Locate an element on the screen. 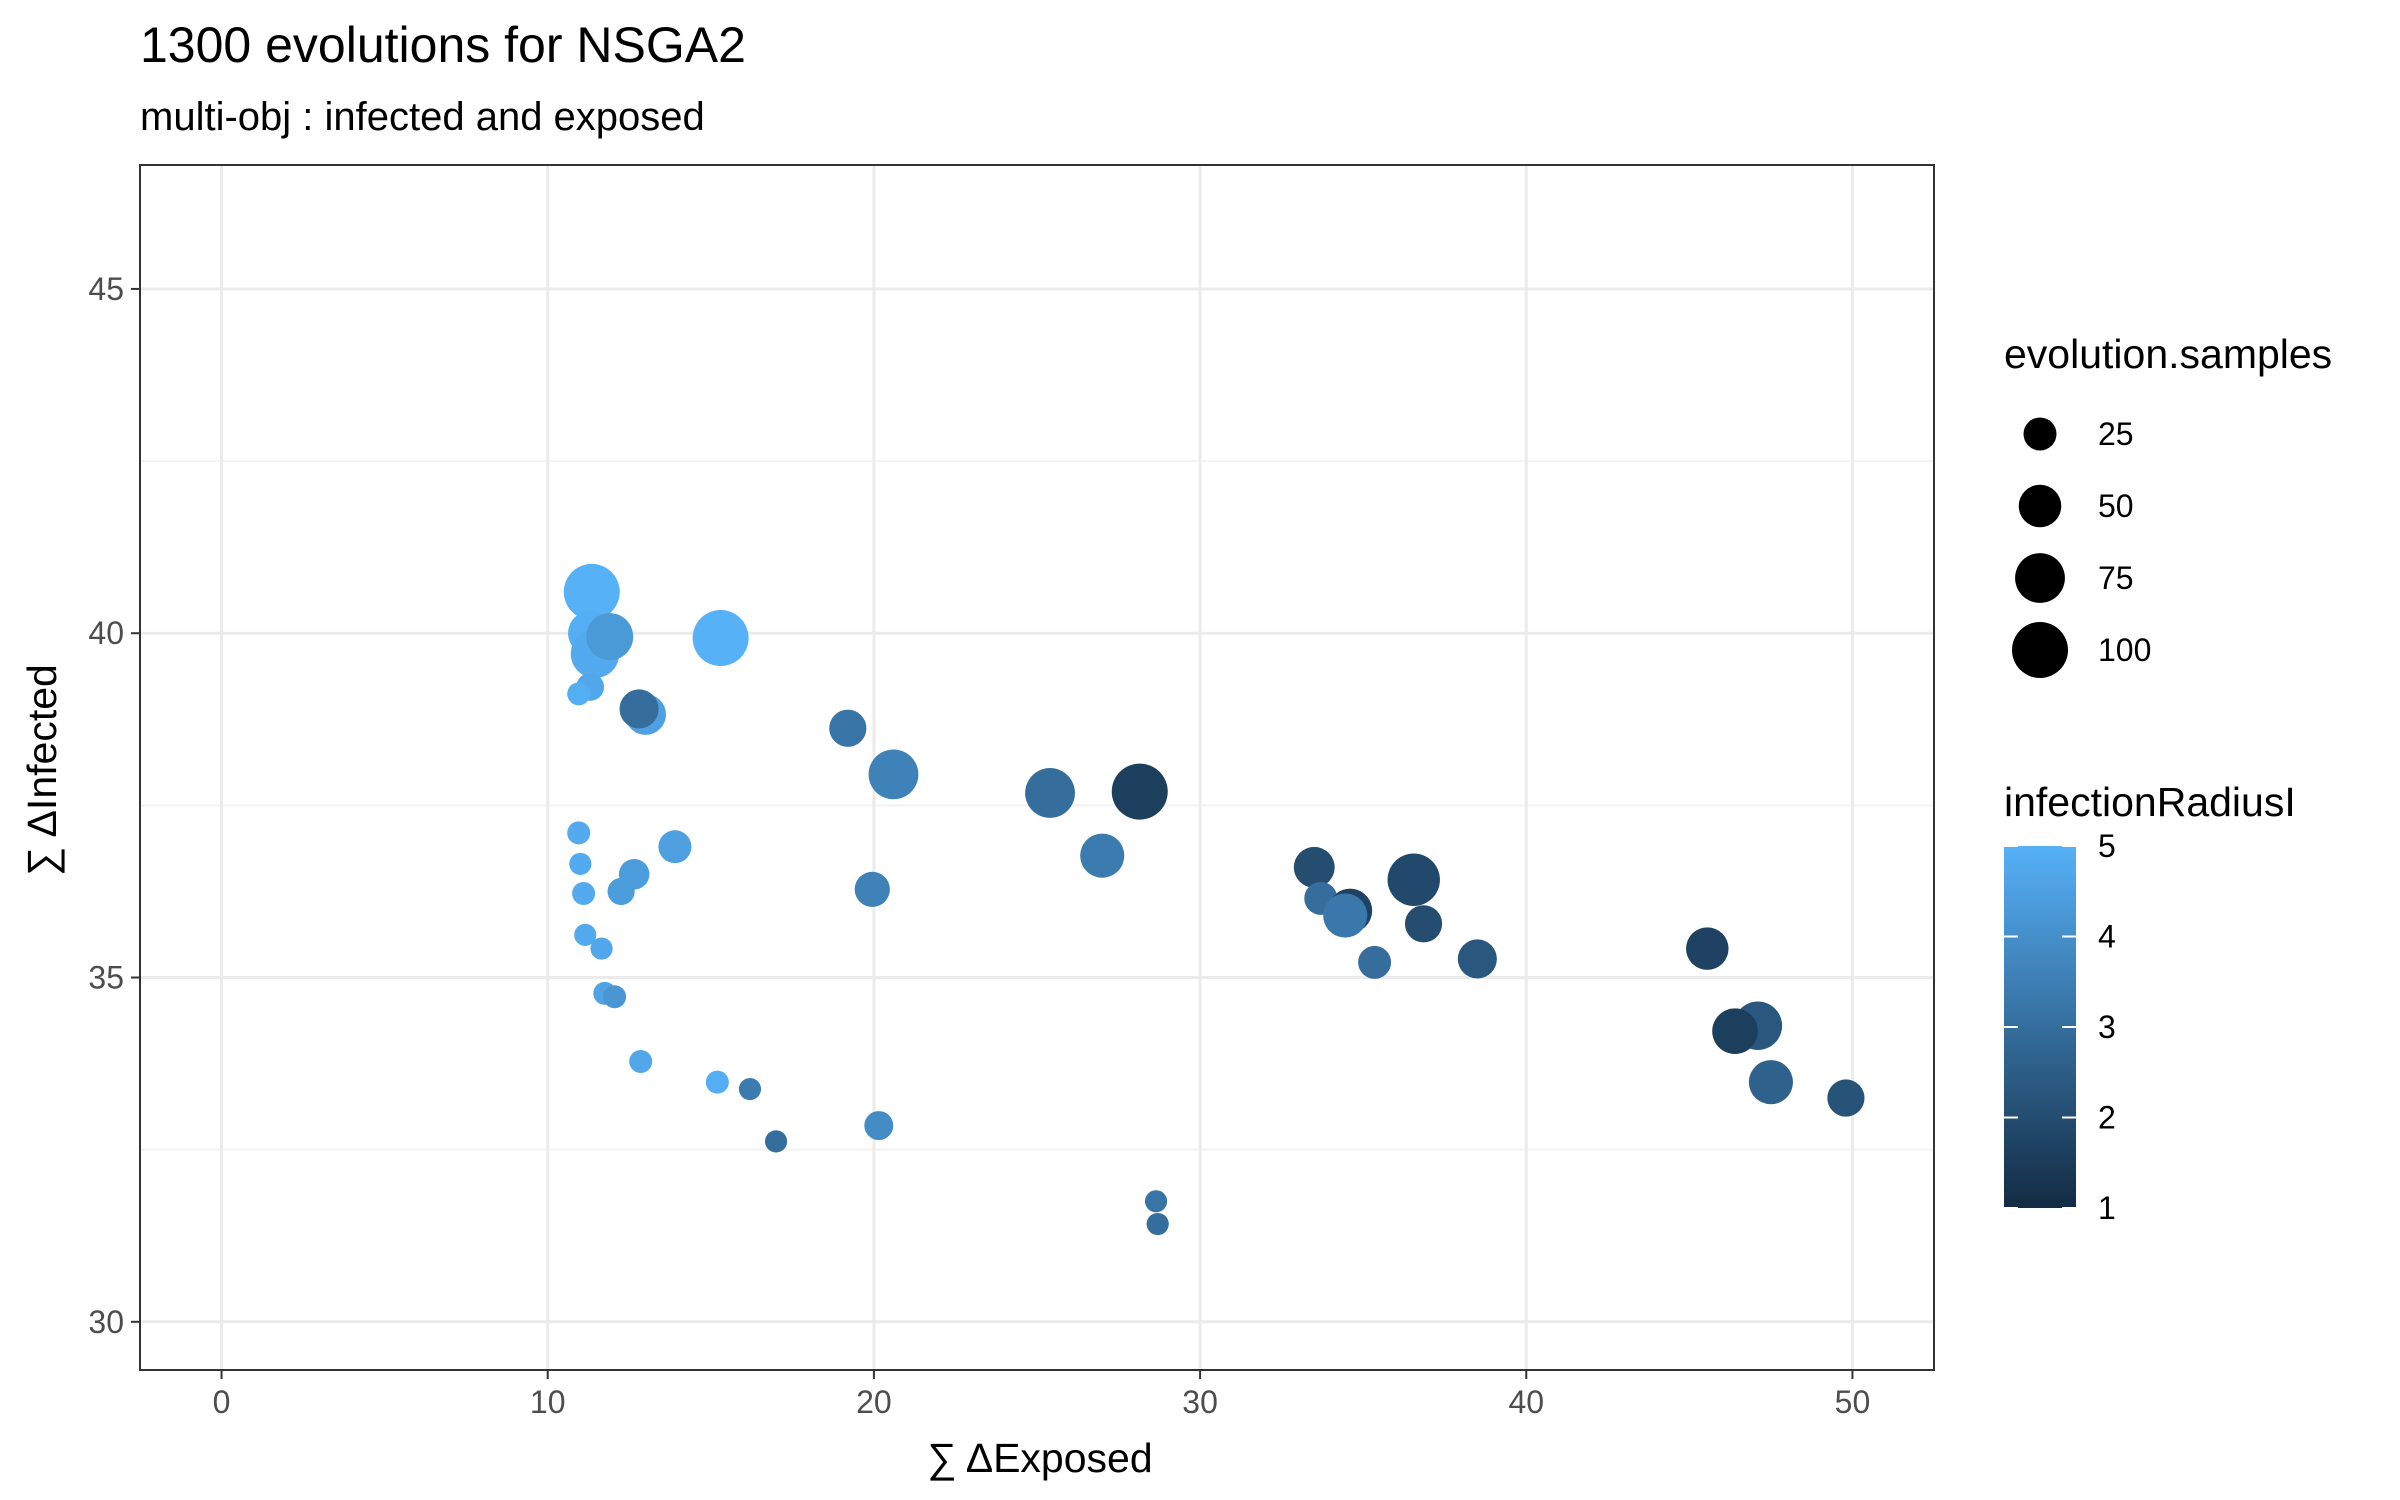  y-tick-label: 40 is located at coordinates (106, 633).